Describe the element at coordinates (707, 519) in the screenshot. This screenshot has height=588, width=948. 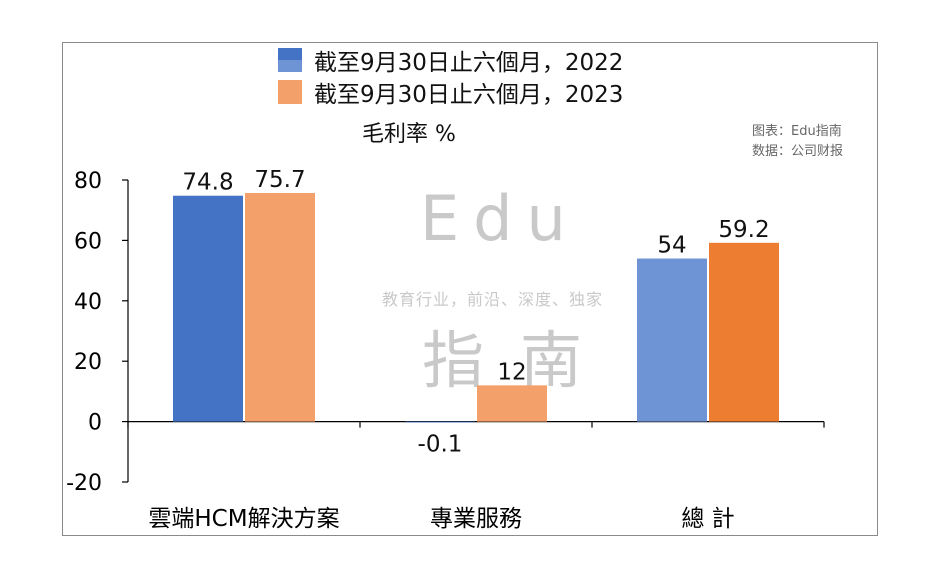
I see `category-label: 總 計` at that location.